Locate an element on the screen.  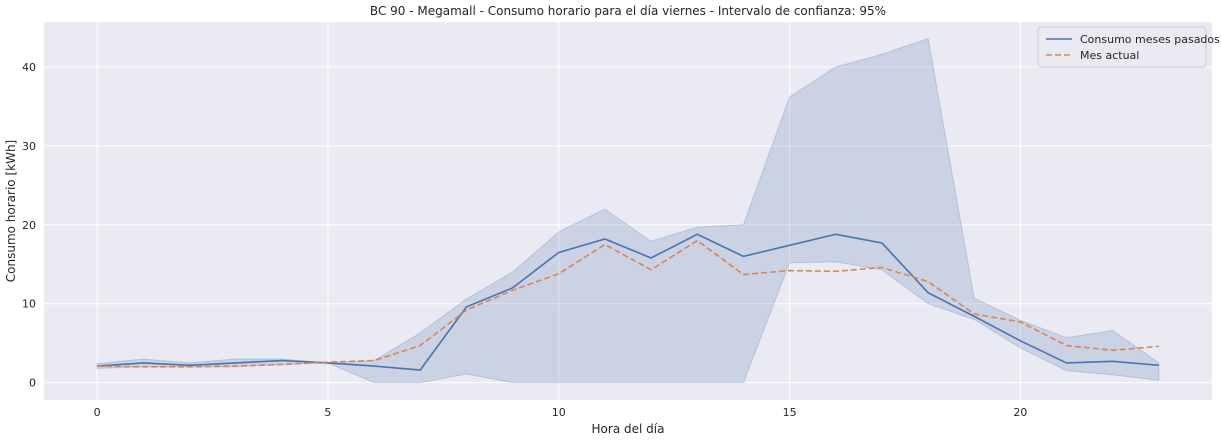
x-tick-label: 10 is located at coordinates (559, 412).